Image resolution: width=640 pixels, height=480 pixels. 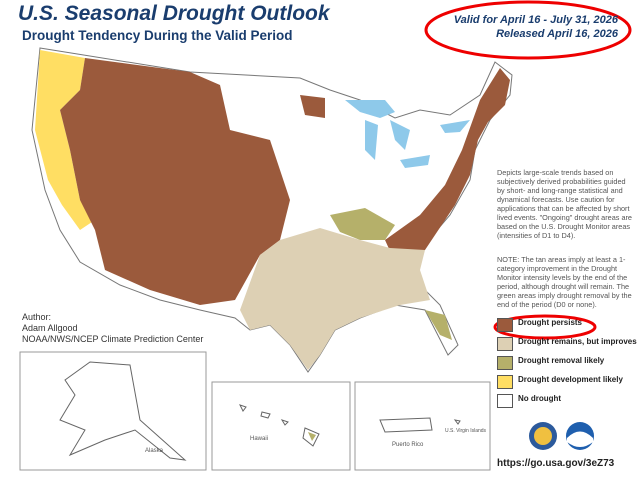 I want to click on legend-label: Drought persists, so click(x=550, y=322).